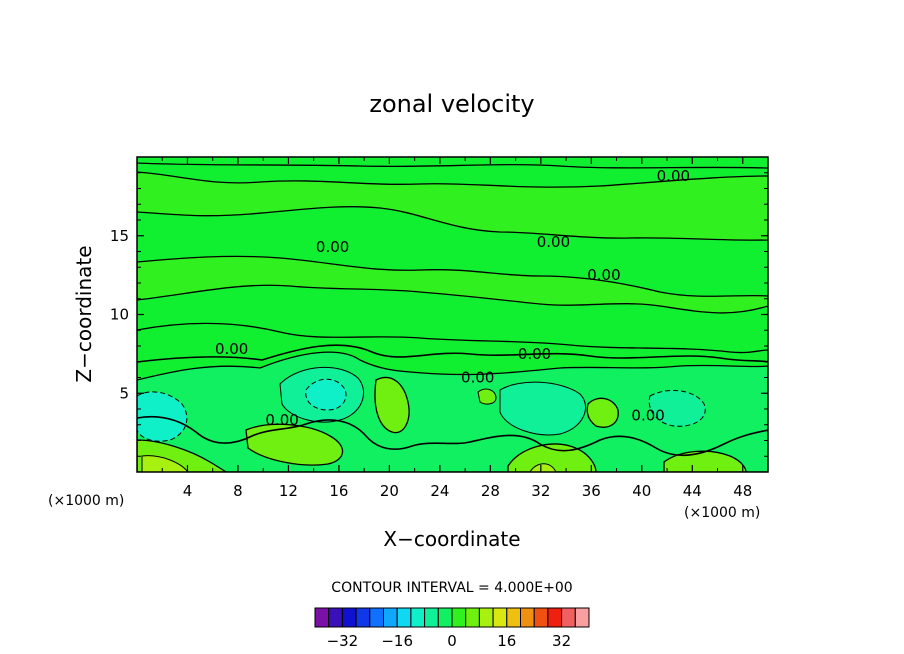 This screenshot has height=654, width=904. I want to click on x-tick-label: 28, so click(490, 491).